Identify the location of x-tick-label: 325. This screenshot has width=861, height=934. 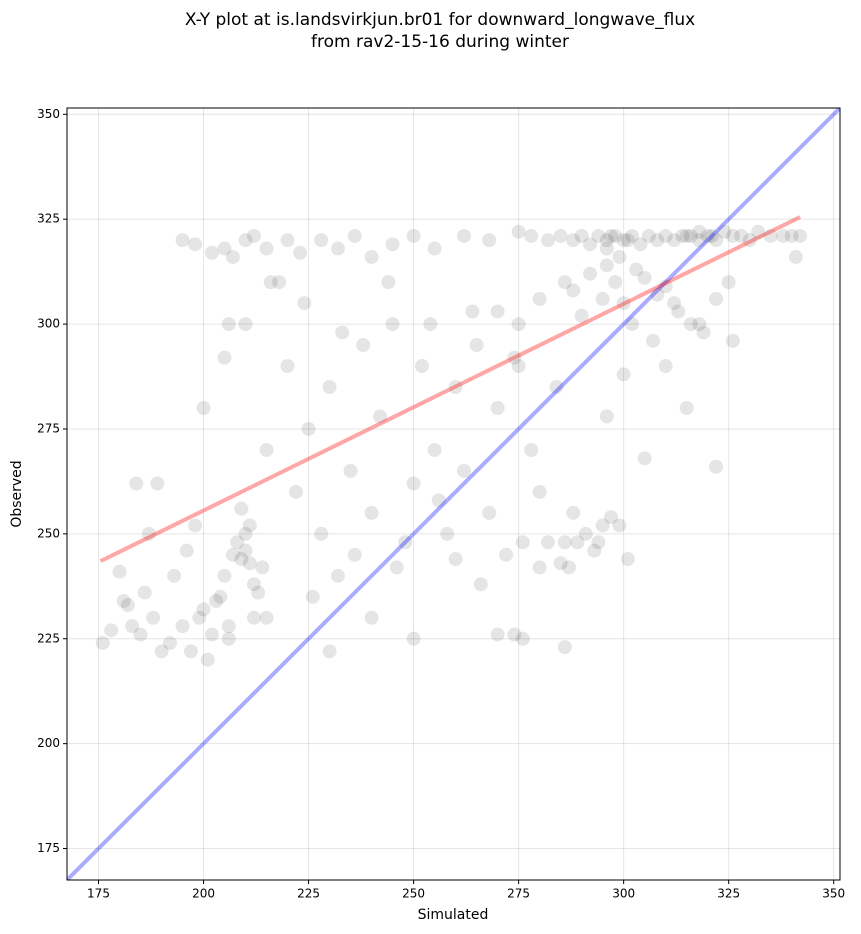
(728, 894).